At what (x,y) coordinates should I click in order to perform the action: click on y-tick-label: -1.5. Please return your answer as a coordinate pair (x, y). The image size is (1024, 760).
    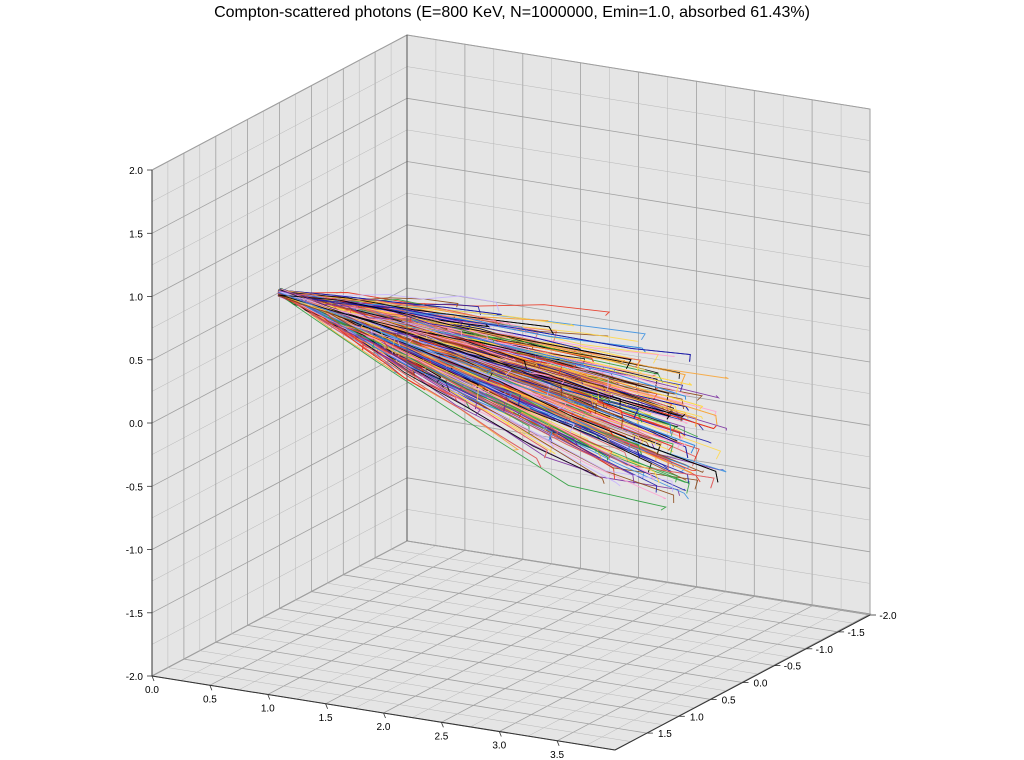
    Looking at the image, I should click on (856, 633).